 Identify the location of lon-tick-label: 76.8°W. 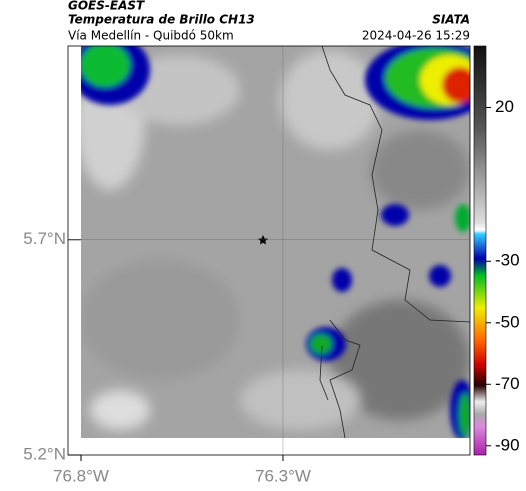
(81, 475).